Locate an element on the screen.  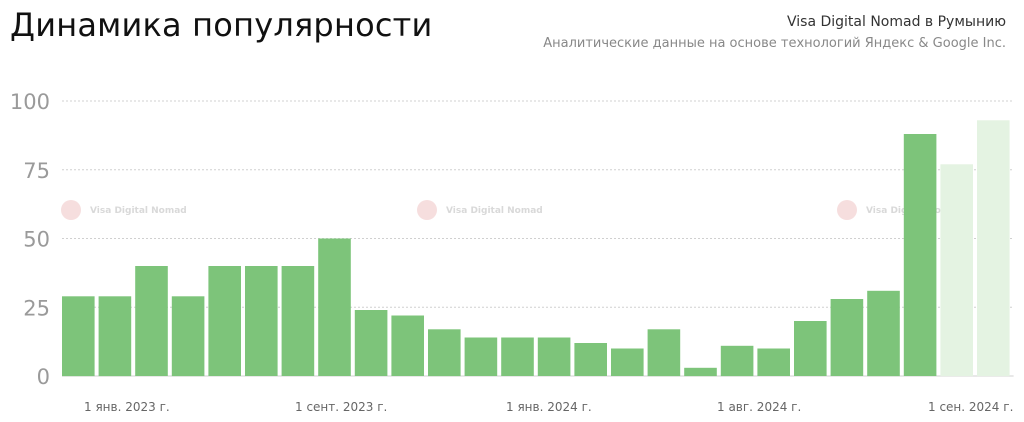
y-tick-label: 50 is located at coordinates (36, 240).